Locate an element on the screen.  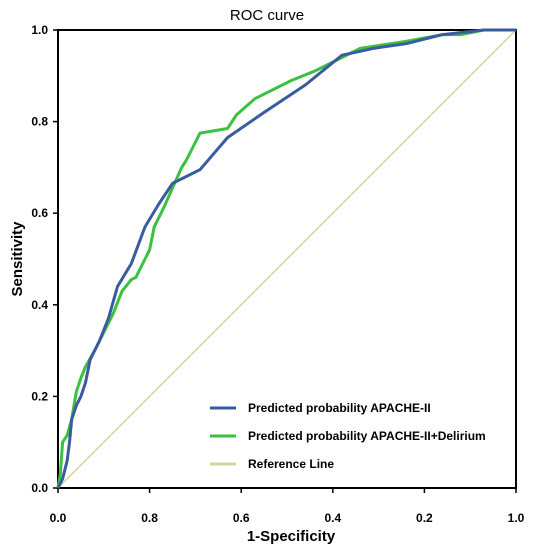
x-tick-label: 0.8 is located at coordinates (149, 518).